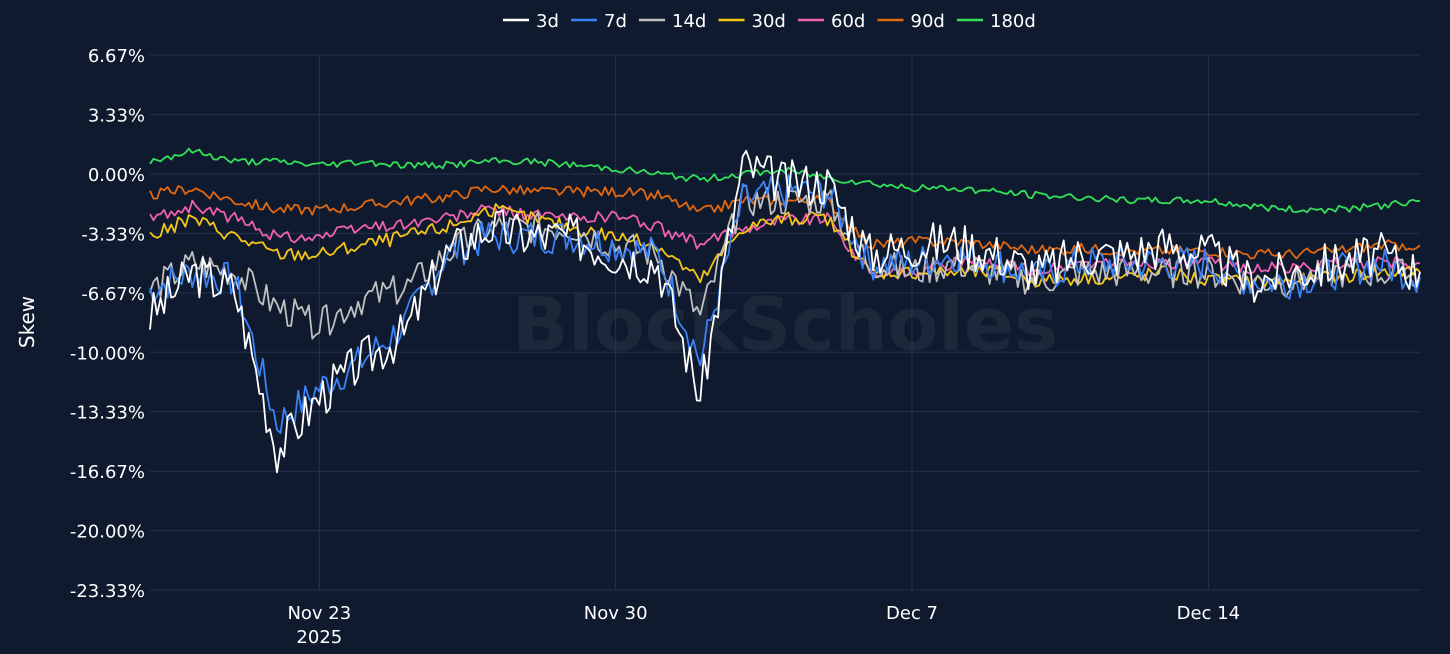 The image size is (1450, 654). I want to click on y-axis-title: Skew, so click(27, 322).